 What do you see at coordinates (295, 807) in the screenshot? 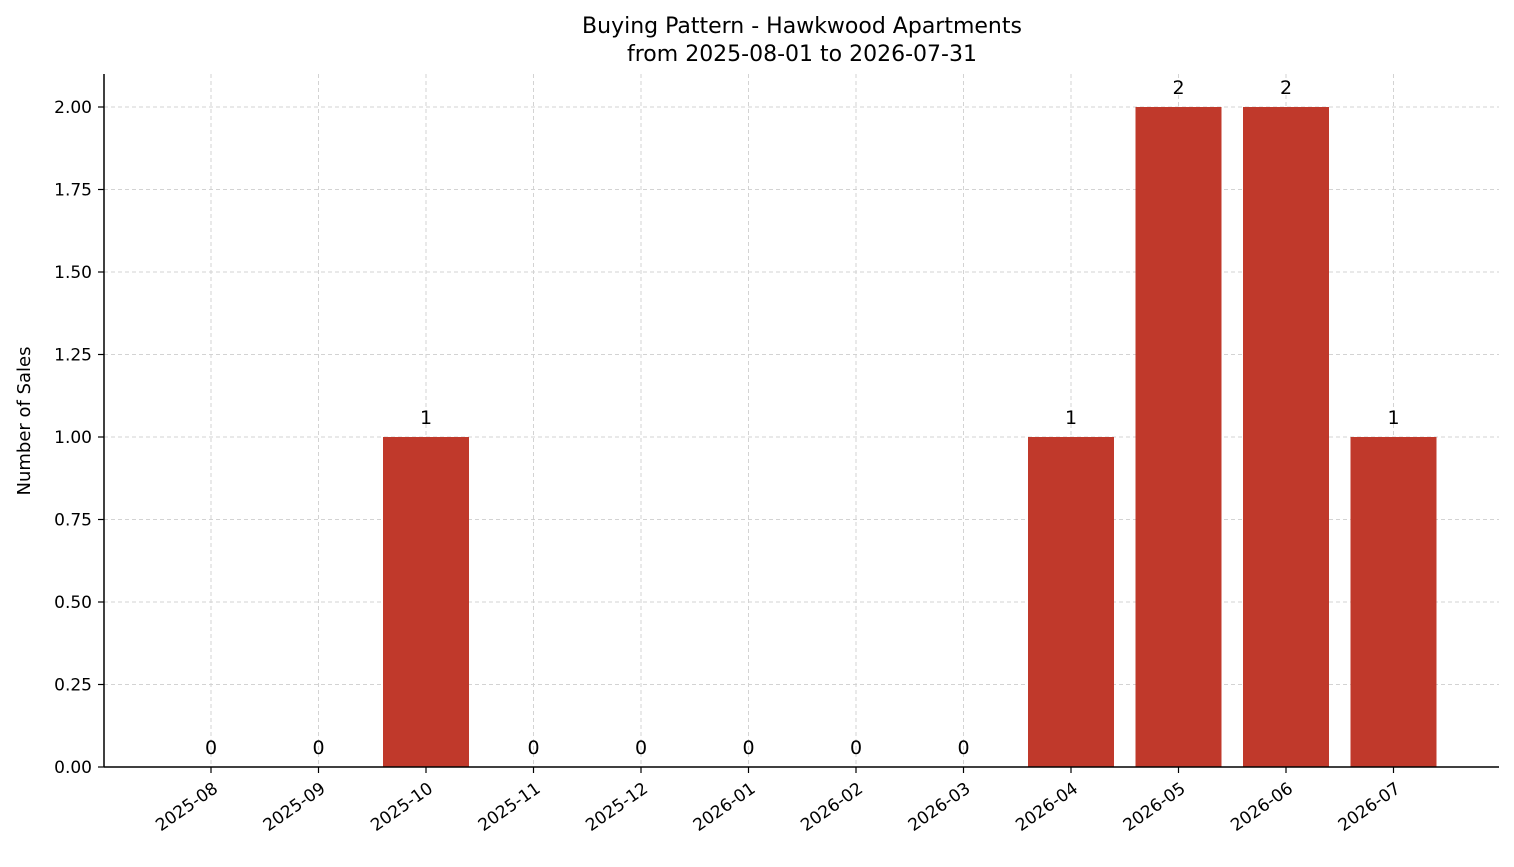
I see `x-tick-label: 2025-09` at bounding box center [295, 807].